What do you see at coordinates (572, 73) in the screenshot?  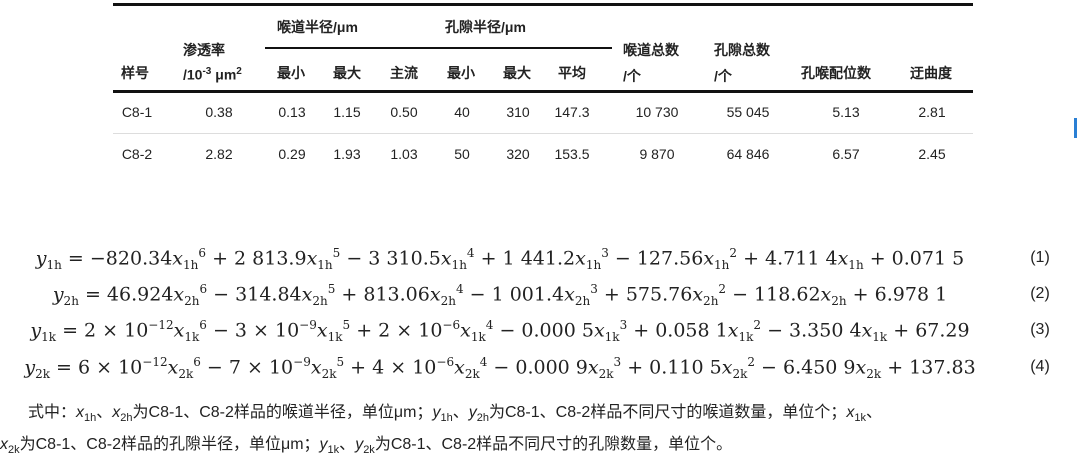 I see `header-pore-avg: 平均` at bounding box center [572, 73].